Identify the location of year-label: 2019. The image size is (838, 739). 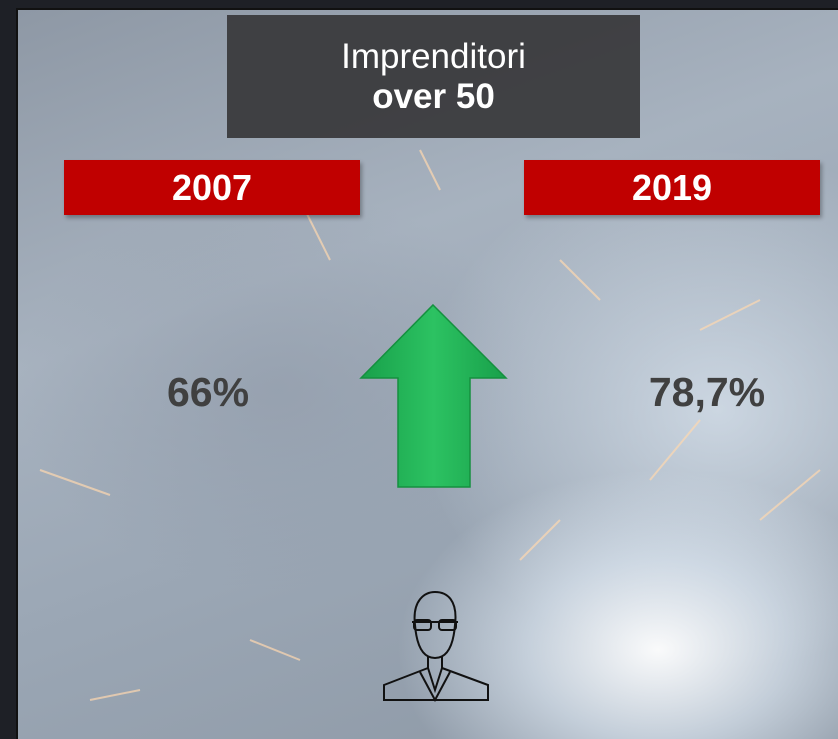
(672, 187).